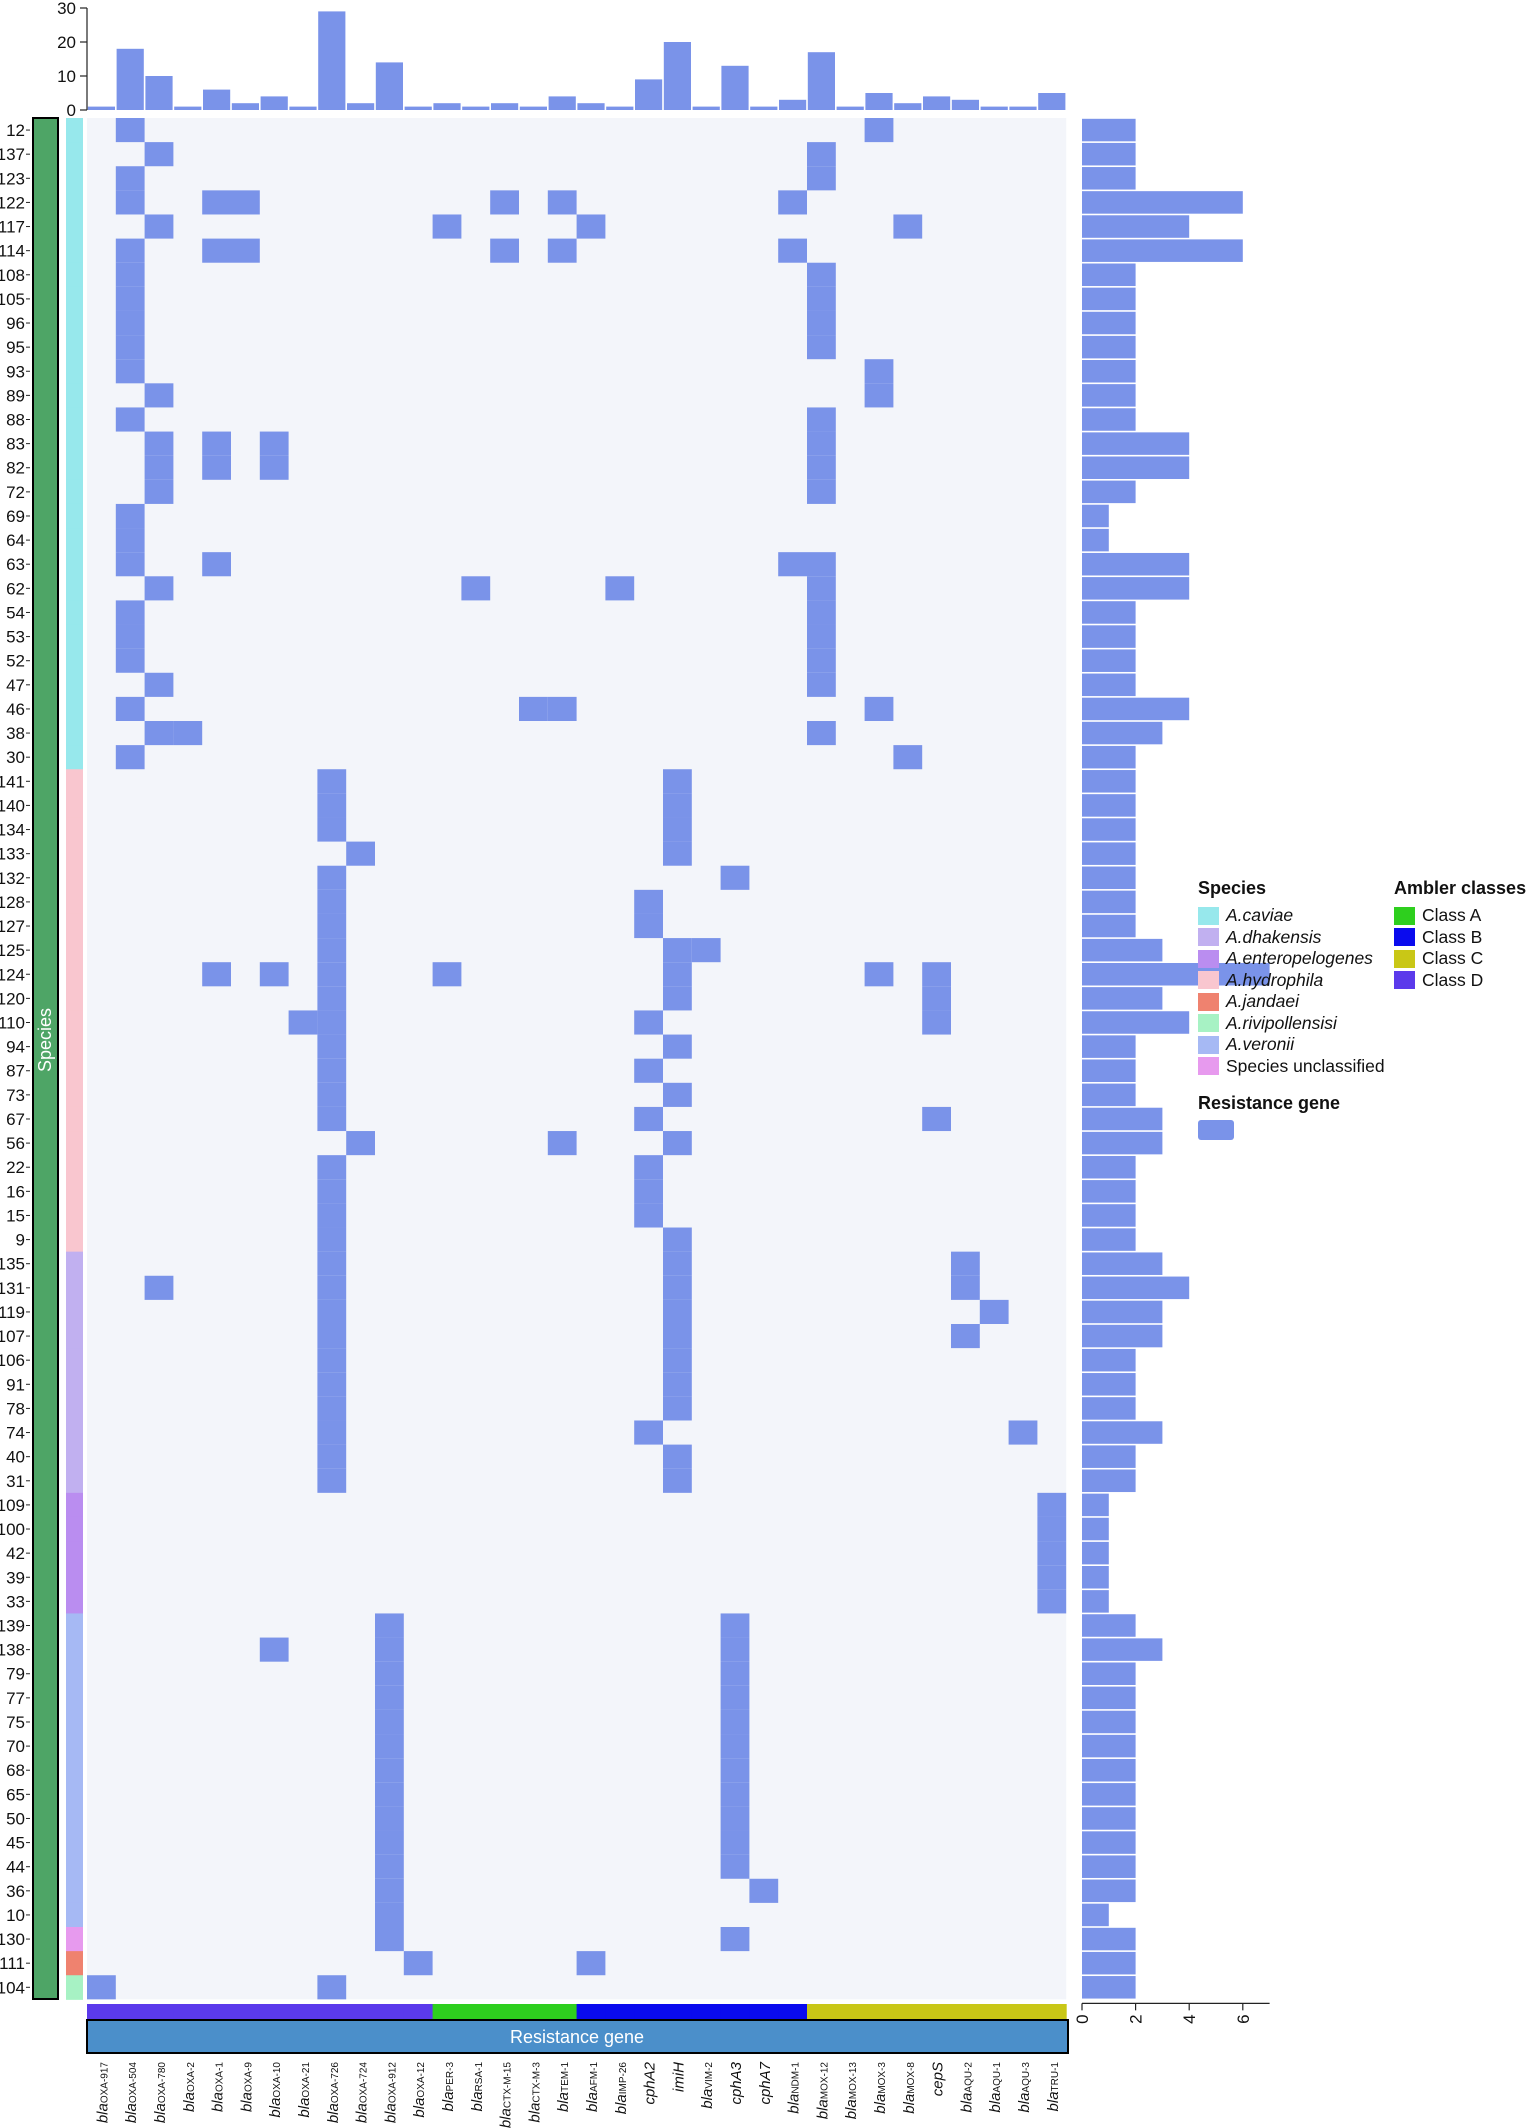 This screenshot has height=2128, width=1535. Describe the element at coordinates (220, 2077) in the screenshot. I see `gene-label-subscript: OXA-1` at that location.